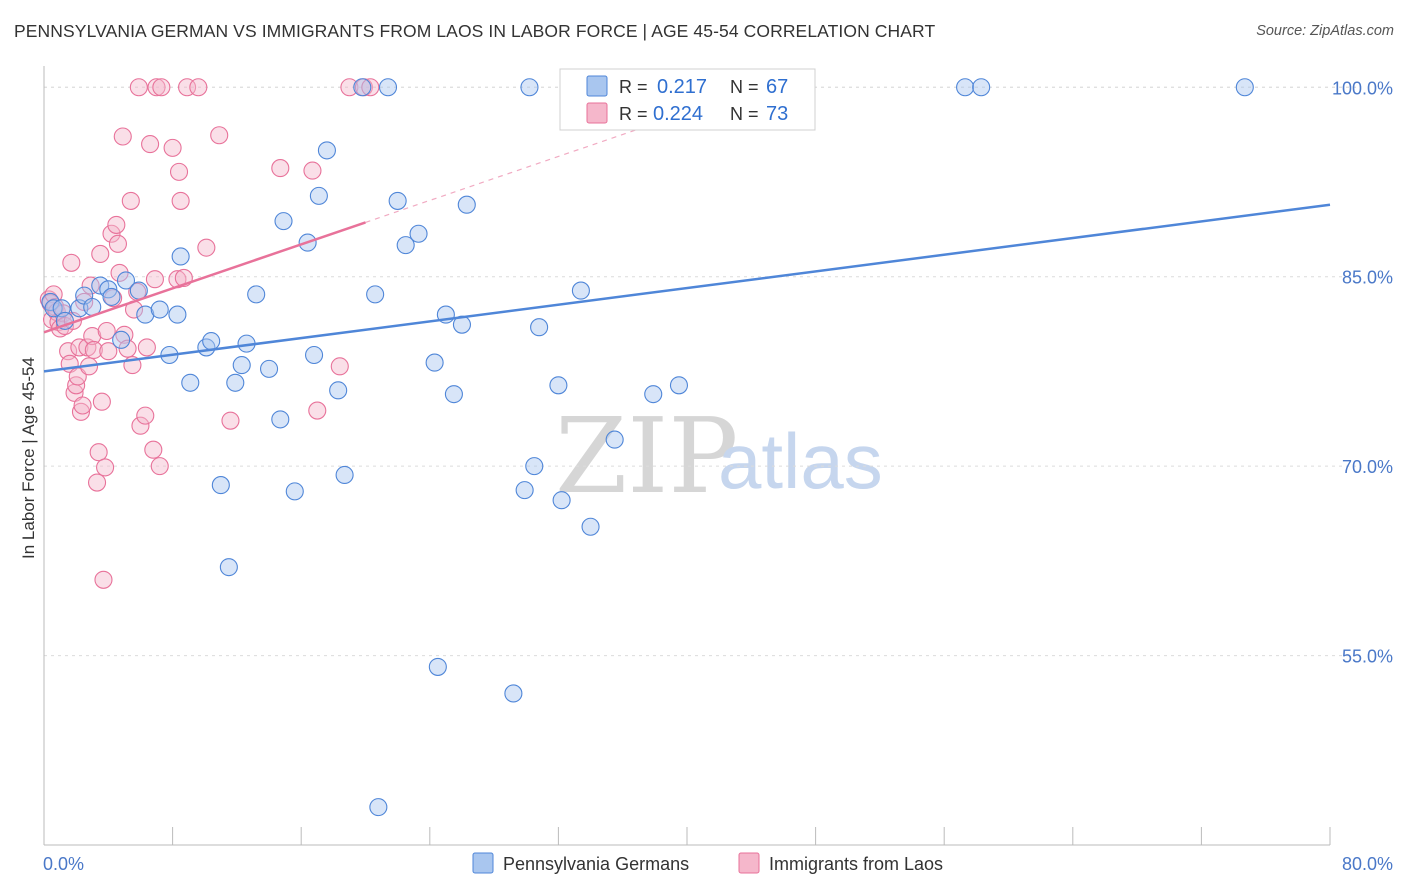 The height and width of the screenshot is (892, 1406). Describe the element at coordinates (777, 87) in the screenshot. I see `legend-n-value-blue: 67` at that location.